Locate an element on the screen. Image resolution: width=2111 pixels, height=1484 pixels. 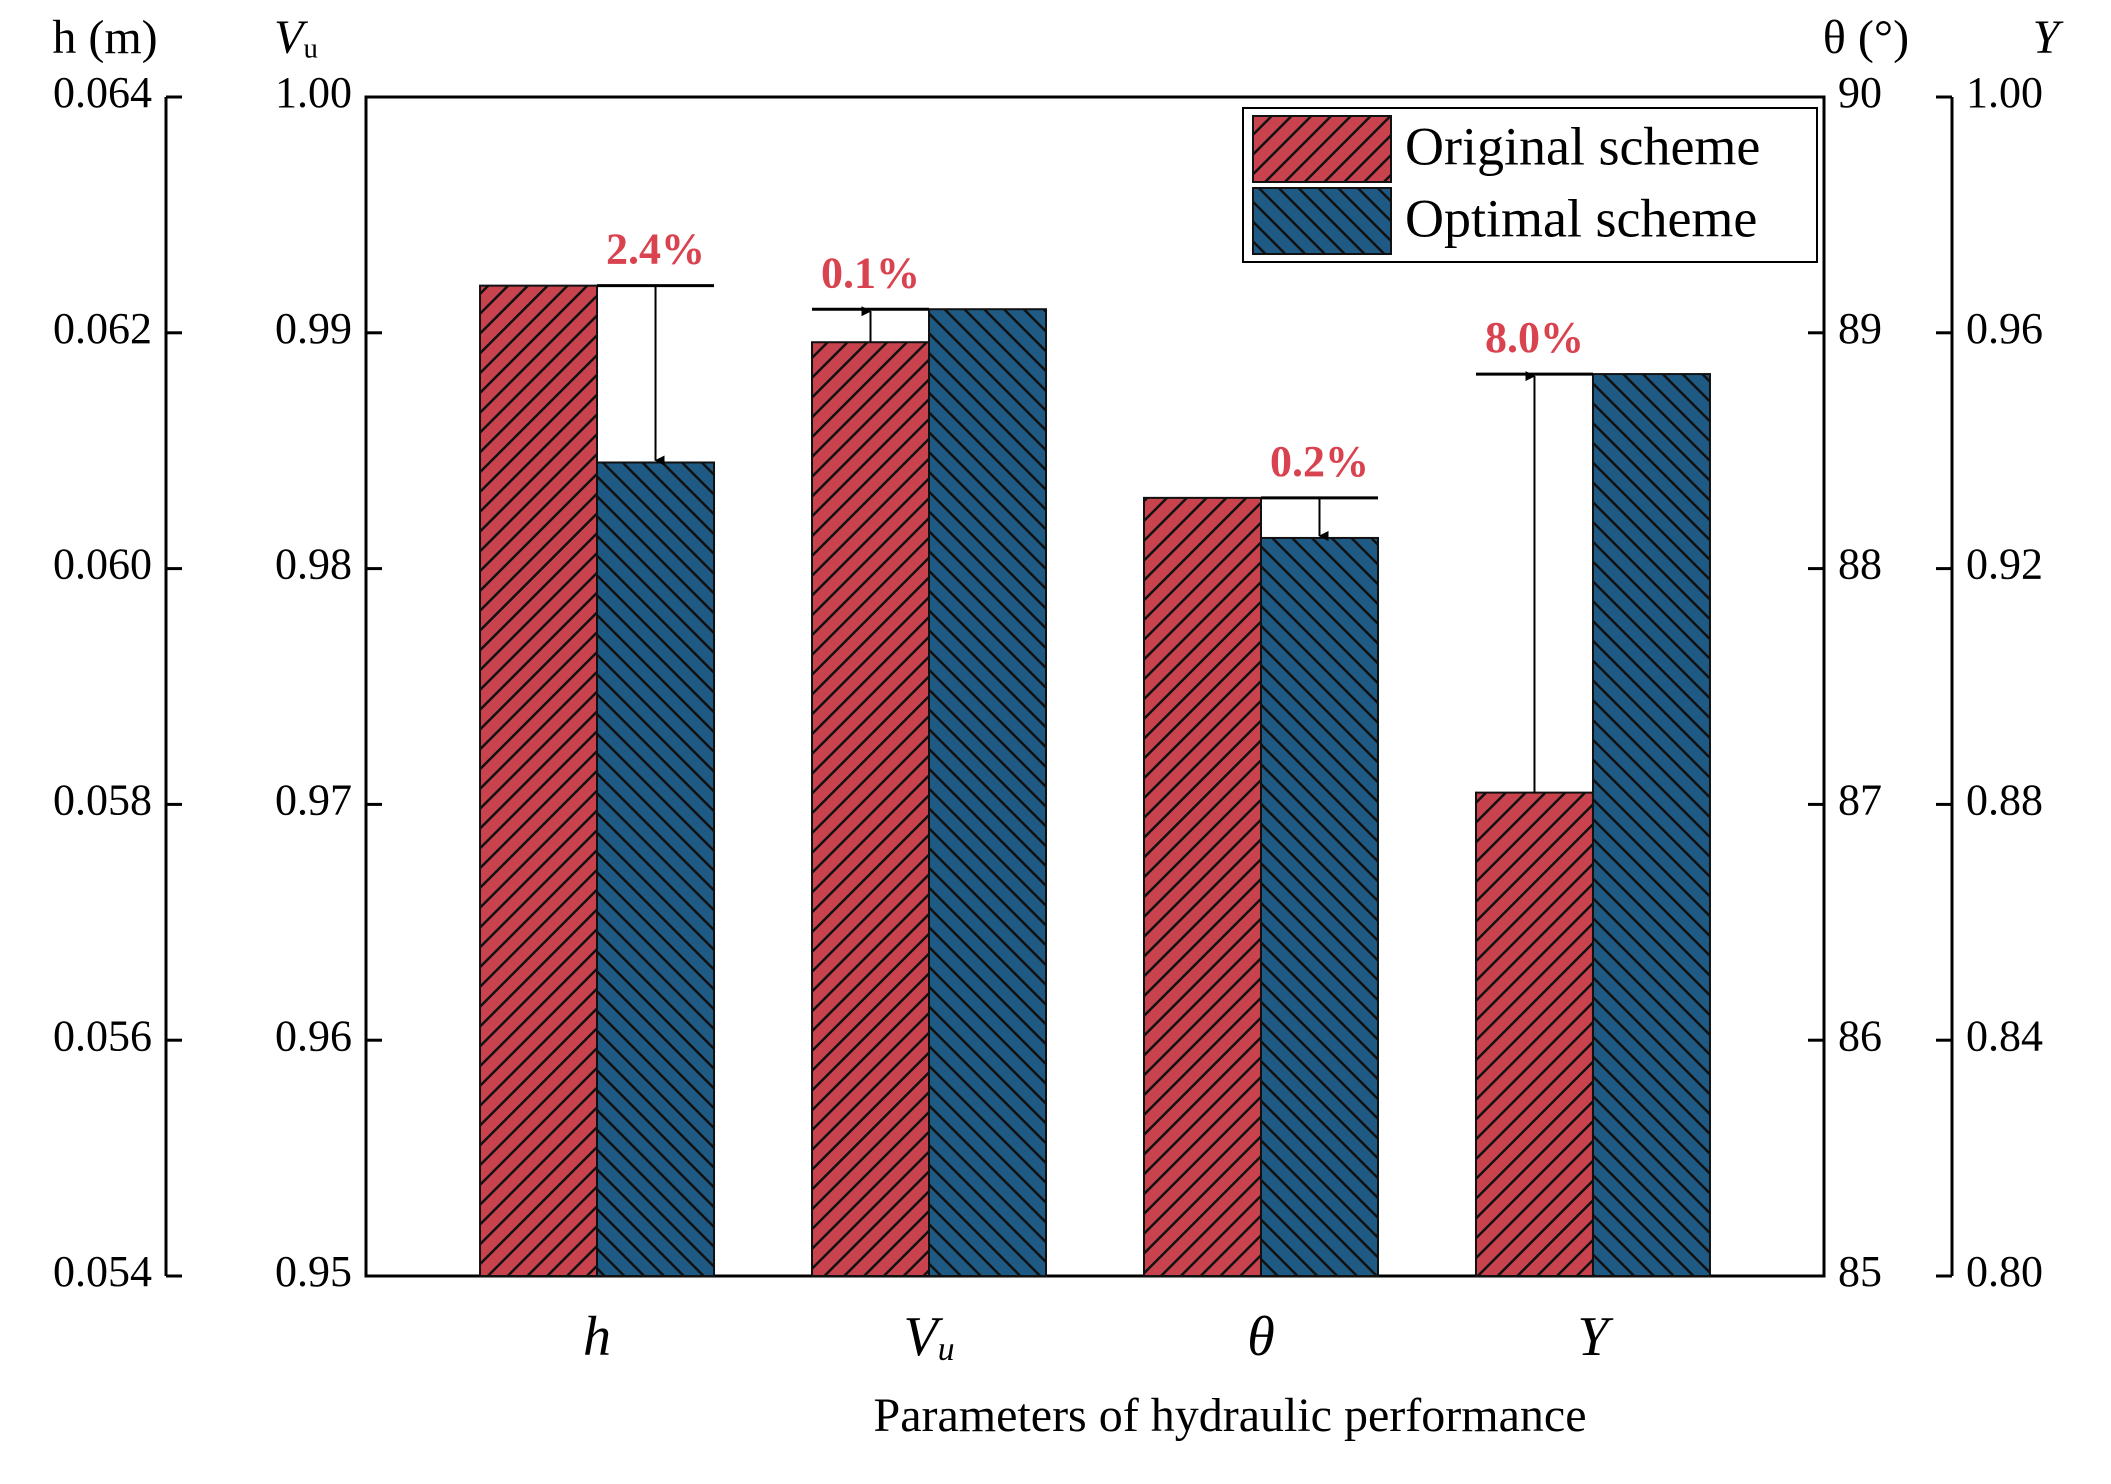
tick-label: 88 is located at coordinates (1860, 564).